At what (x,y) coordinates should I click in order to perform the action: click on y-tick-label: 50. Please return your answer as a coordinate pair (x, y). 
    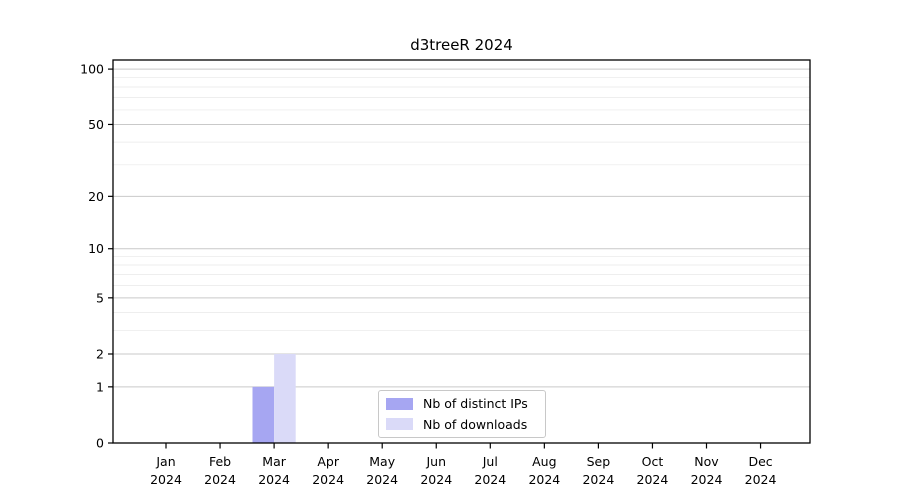
    Looking at the image, I should click on (96, 124).